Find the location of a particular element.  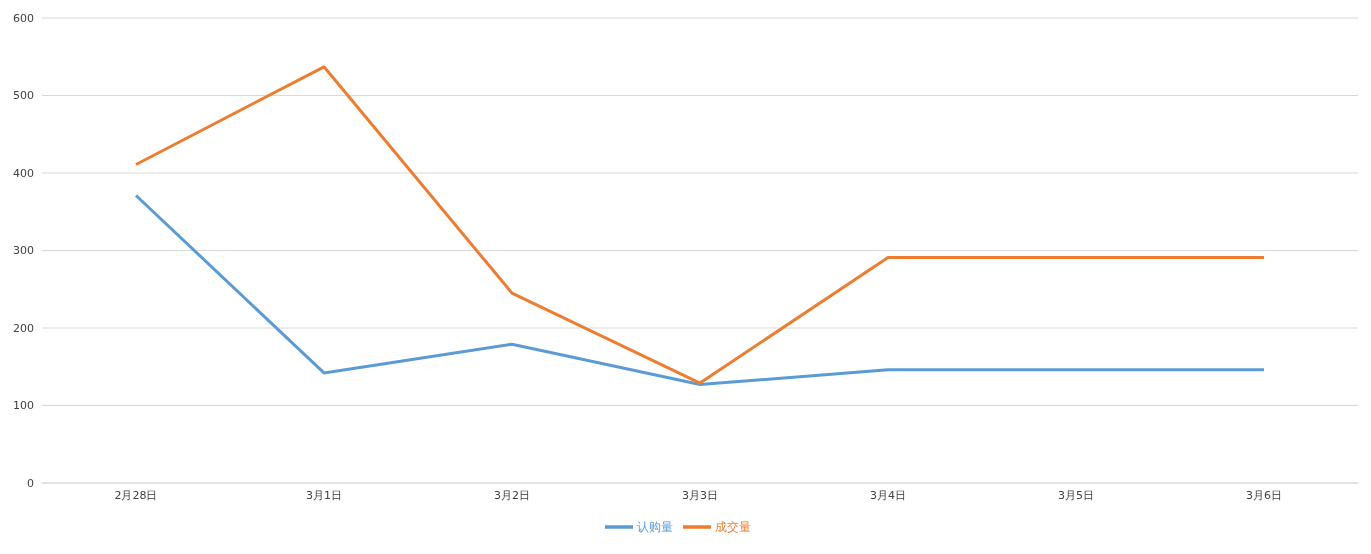

x-tick-label: 3月1日 is located at coordinates (324, 495).